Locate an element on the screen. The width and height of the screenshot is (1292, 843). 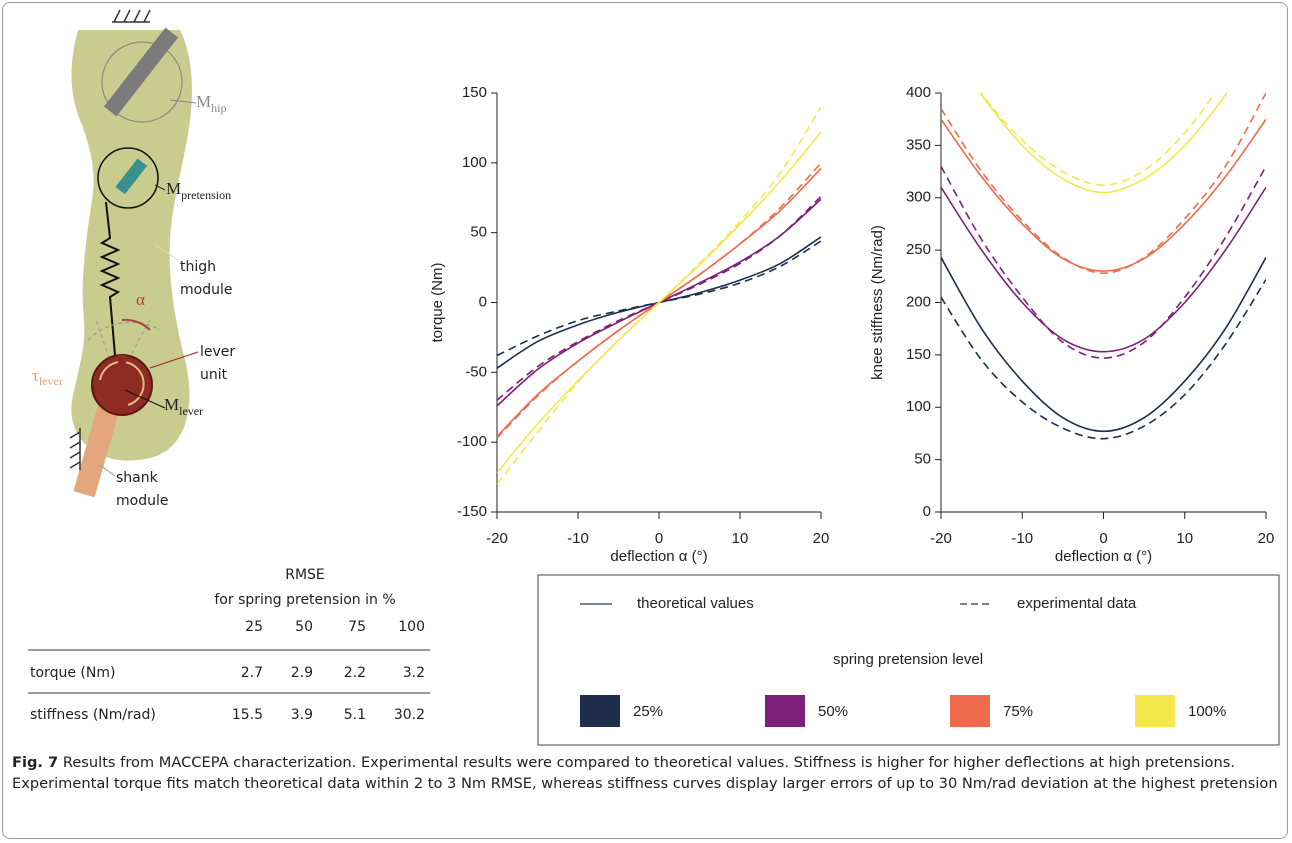
legend-box is located at coordinates (908, 660).